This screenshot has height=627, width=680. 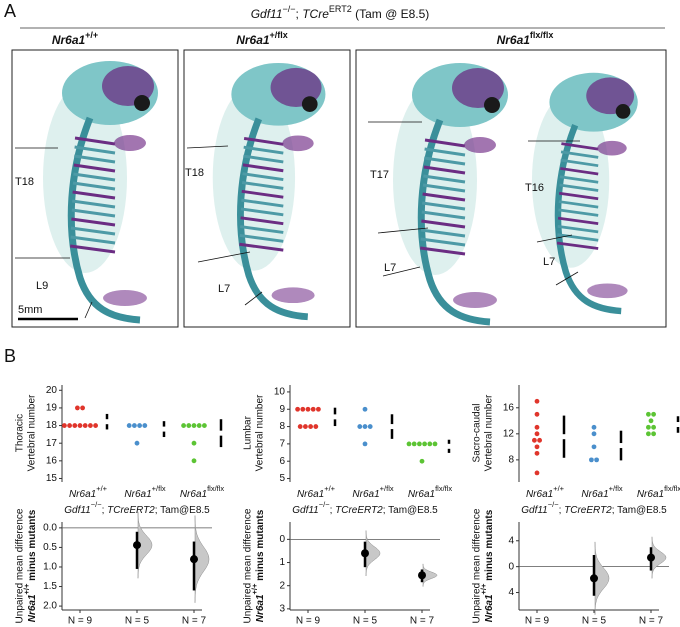 What do you see at coordinates (282, 426) in the screenshot?
I see `y-tick-label: 8` at bounding box center [282, 426].